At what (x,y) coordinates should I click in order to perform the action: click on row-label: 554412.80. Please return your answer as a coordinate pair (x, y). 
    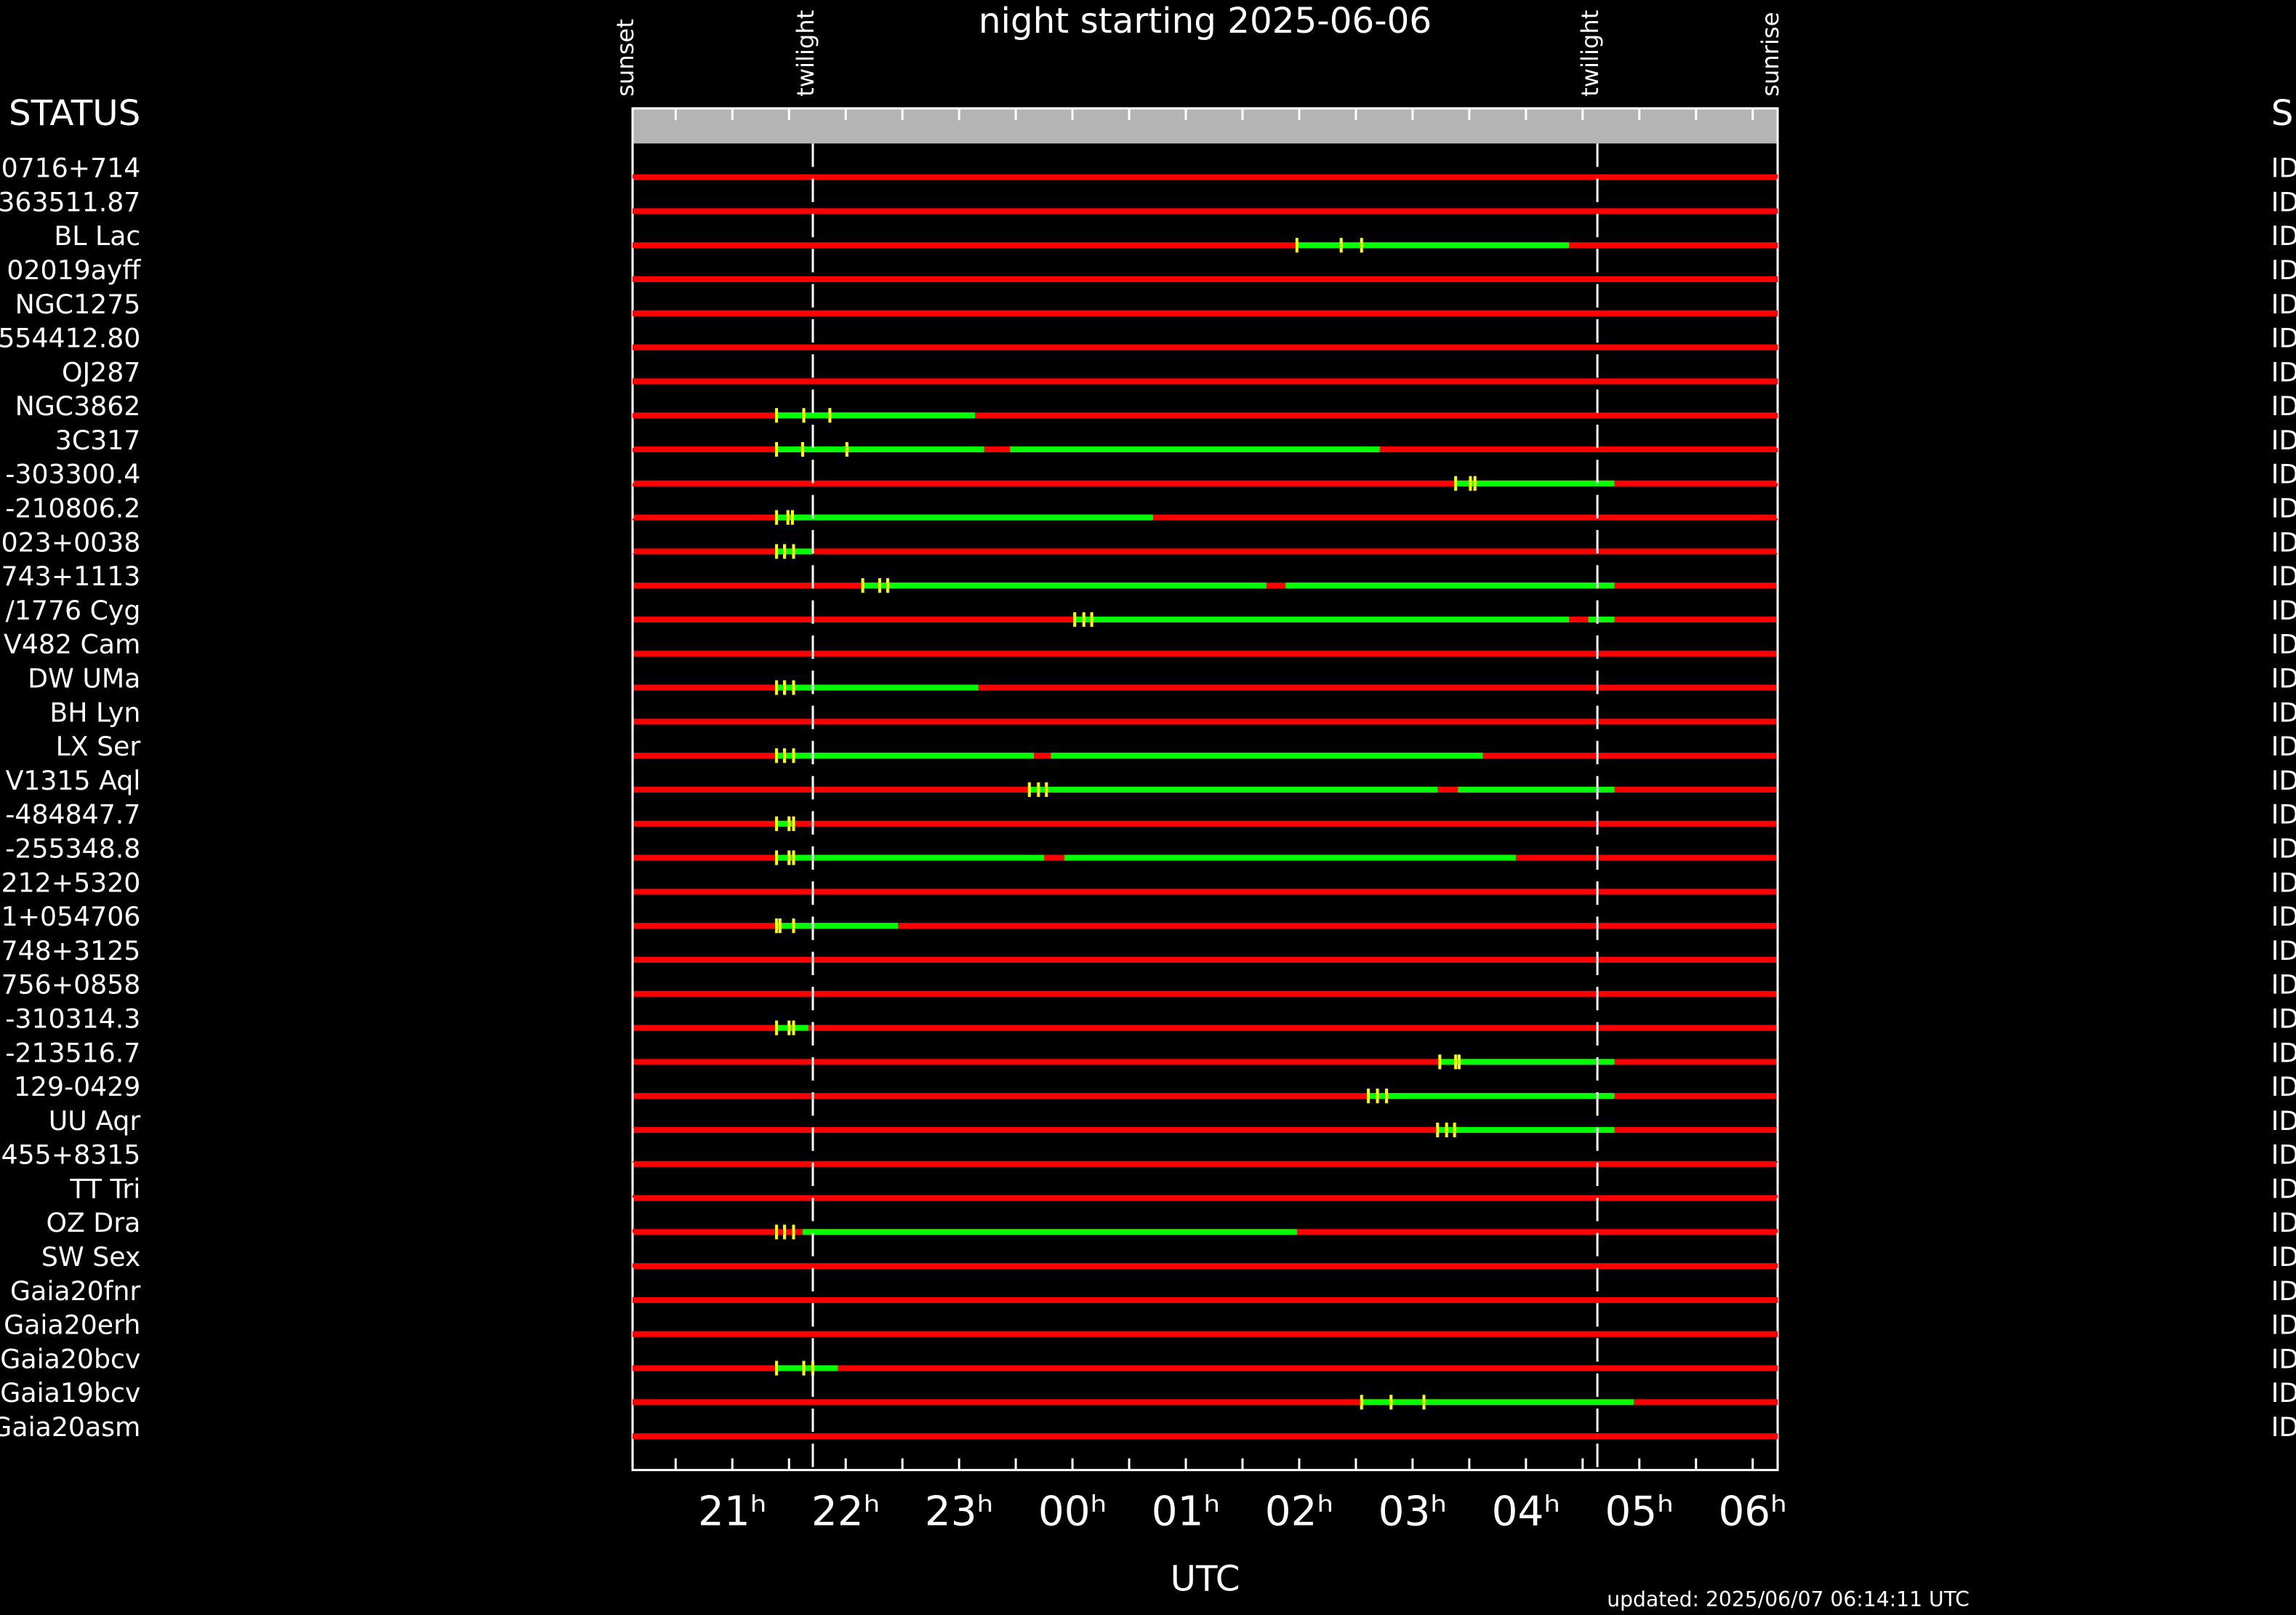
    Looking at the image, I should click on (70, 338).